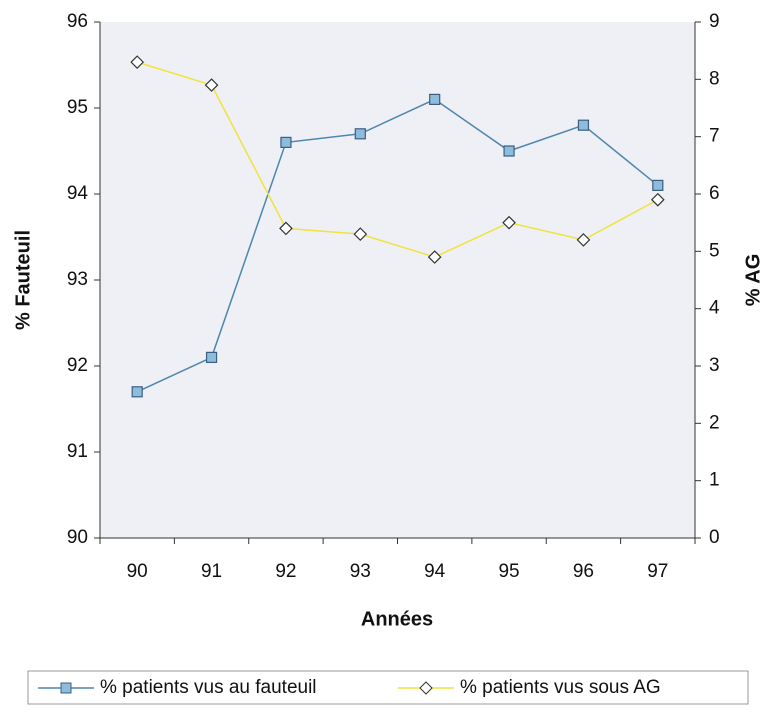 This screenshot has width=772, height=713. I want to click on y-tick-label: 94, so click(78, 193).